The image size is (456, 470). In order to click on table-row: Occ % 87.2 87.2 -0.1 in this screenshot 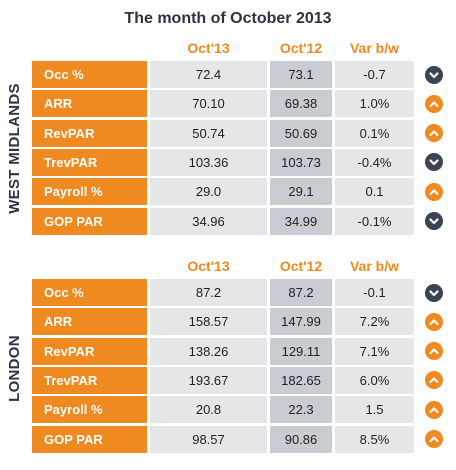, I will do `click(228, 294)`.